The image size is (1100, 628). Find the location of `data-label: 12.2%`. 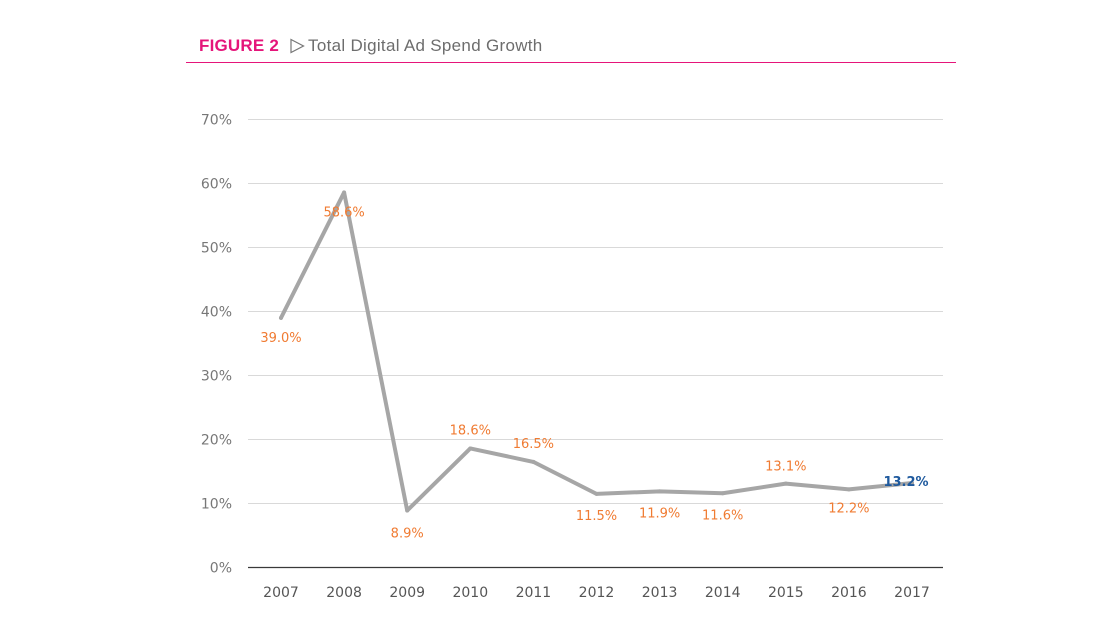

data-label: 12.2% is located at coordinates (848, 508).